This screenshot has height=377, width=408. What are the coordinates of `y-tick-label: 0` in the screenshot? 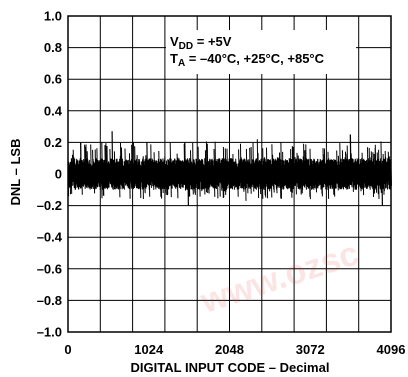 It's located at (58, 174).